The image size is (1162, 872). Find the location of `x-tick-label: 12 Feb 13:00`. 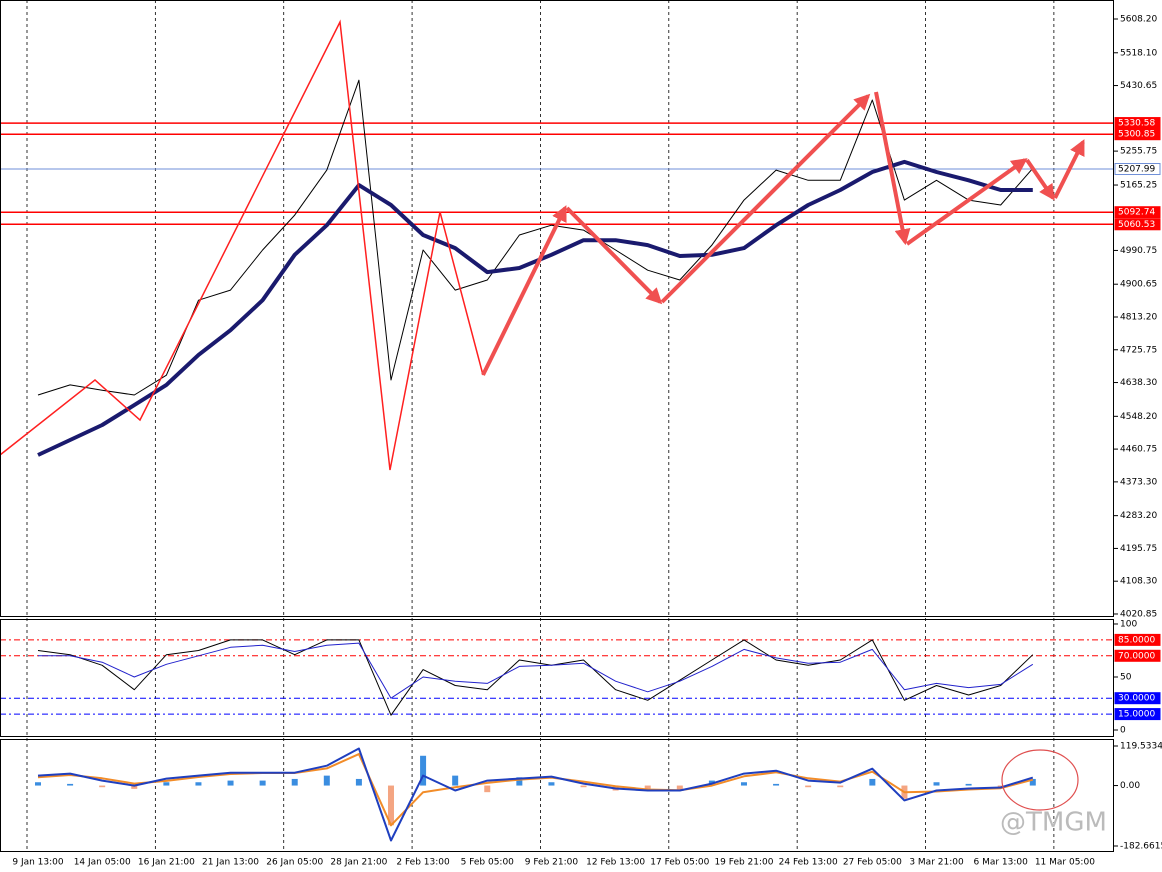

x-tick-label: 12 Feb 13:00 is located at coordinates (615, 863).